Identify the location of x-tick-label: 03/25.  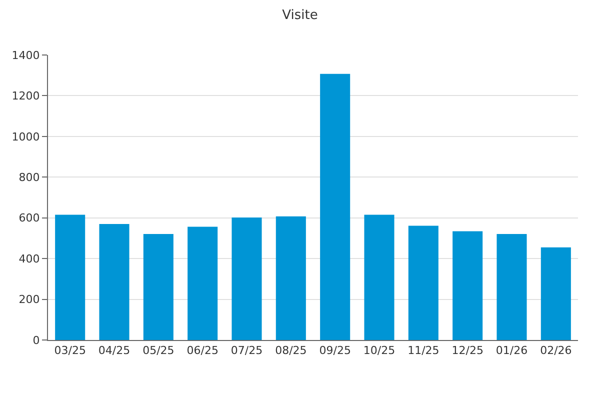
(70, 351).